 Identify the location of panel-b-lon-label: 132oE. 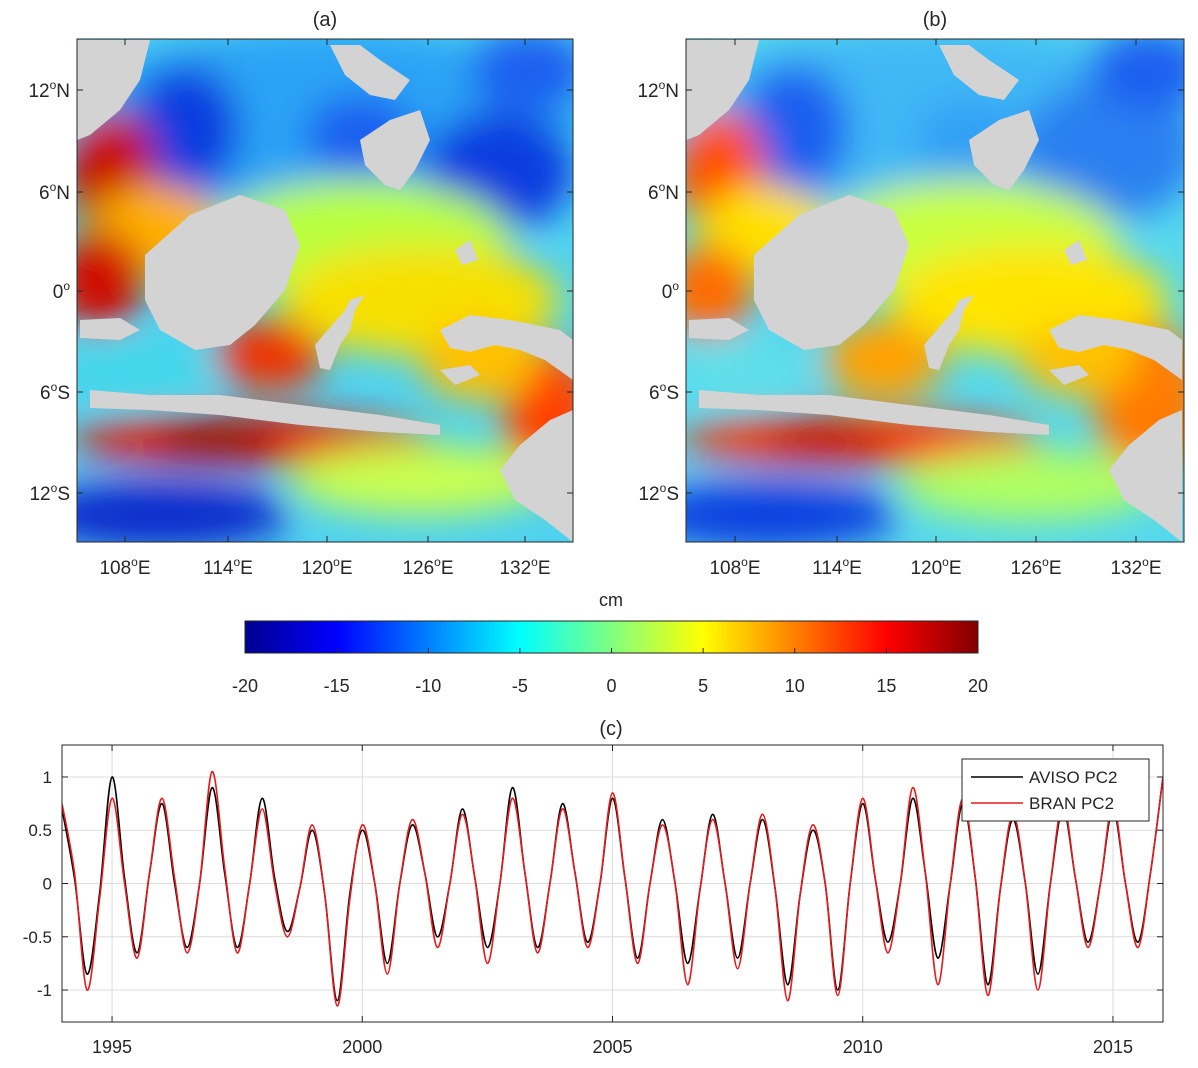
(1135, 567).